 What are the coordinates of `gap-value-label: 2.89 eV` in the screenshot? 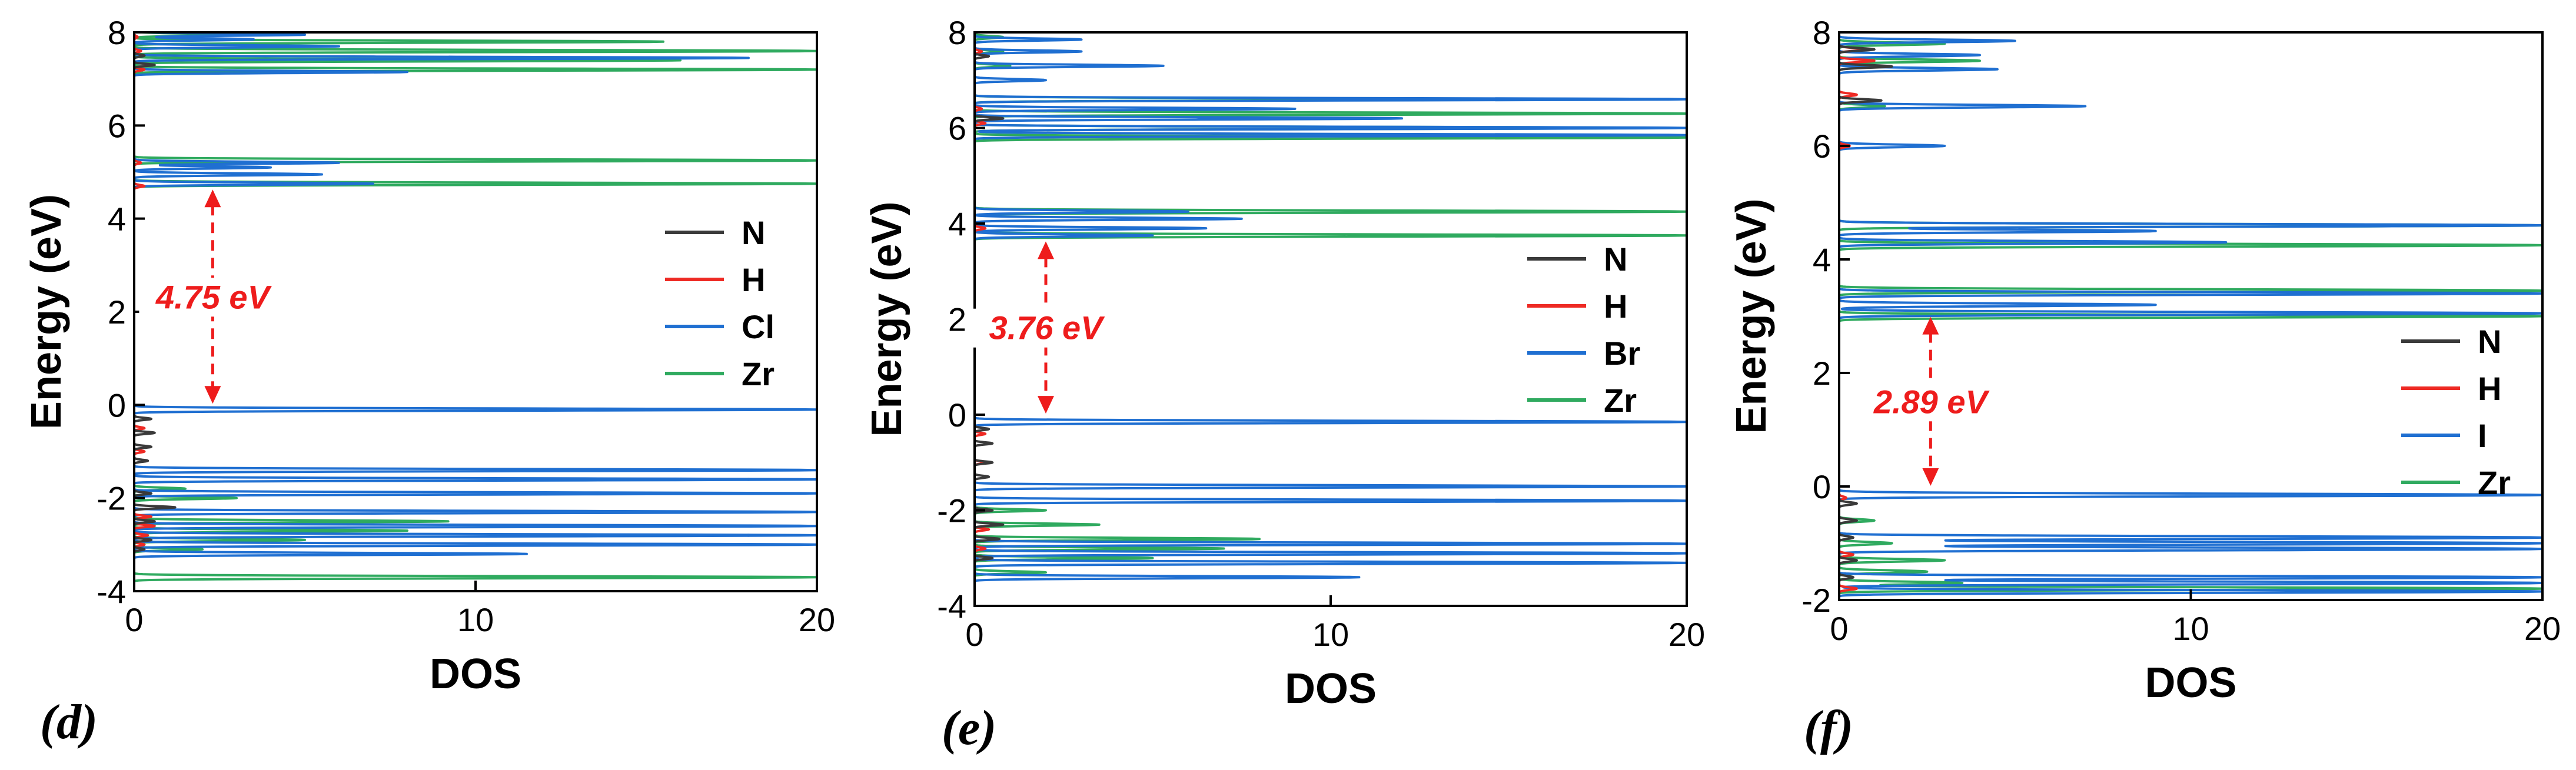 It's located at (1931, 401).